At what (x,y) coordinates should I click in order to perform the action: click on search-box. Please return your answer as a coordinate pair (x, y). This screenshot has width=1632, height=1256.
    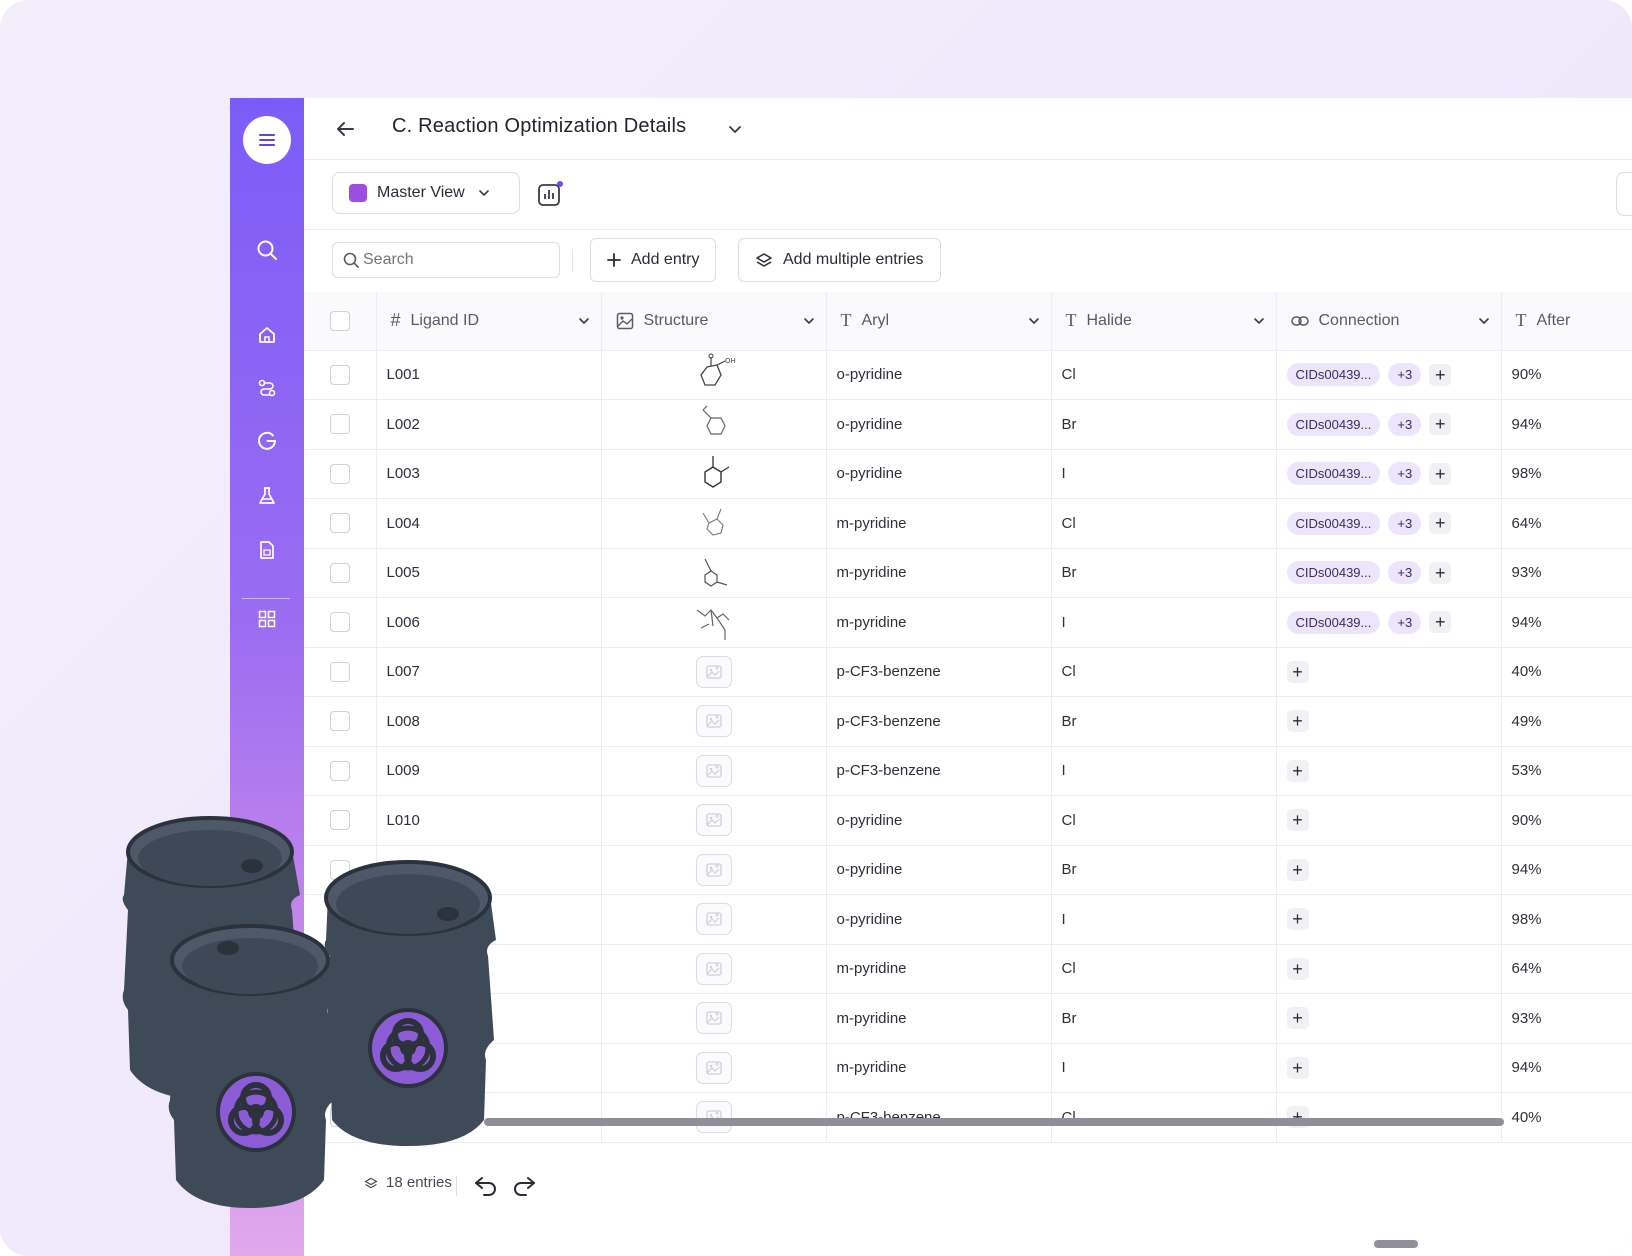
    Looking at the image, I should click on (446, 260).